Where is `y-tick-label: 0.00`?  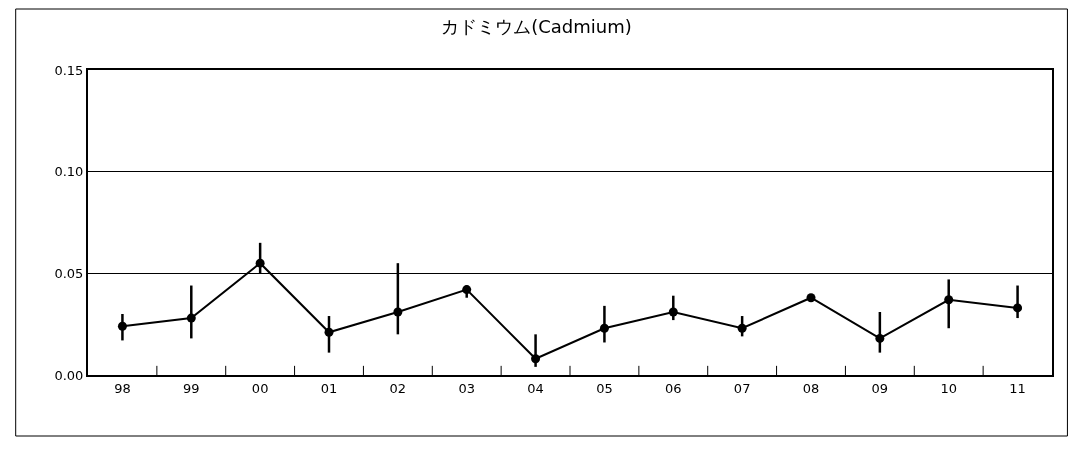 y-tick-label: 0.00 is located at coordinates (69, 375).